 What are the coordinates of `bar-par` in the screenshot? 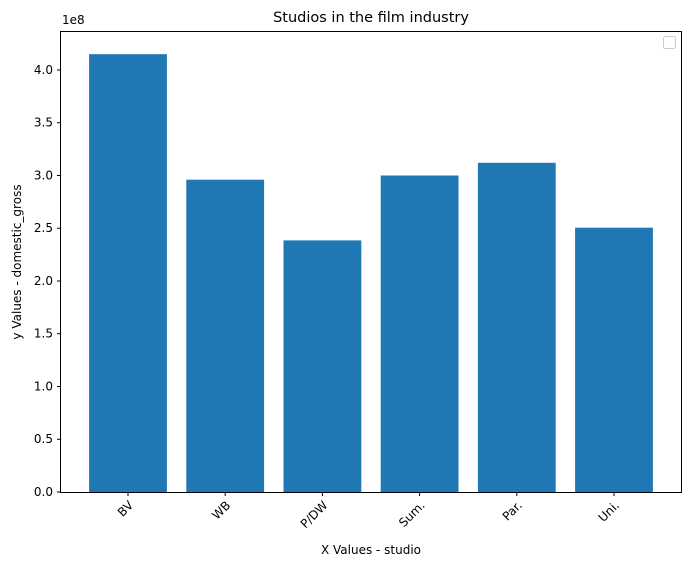 It's located at (516, 327).